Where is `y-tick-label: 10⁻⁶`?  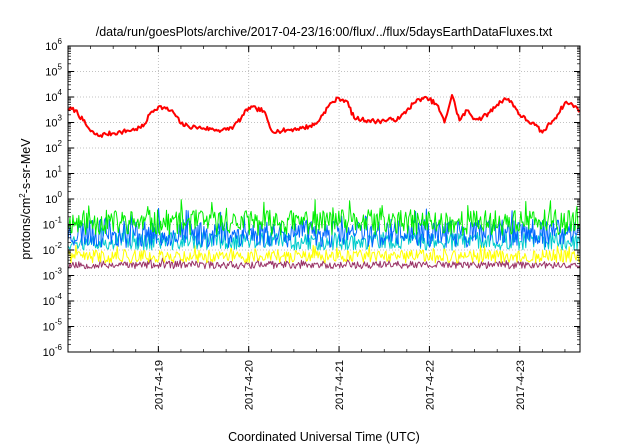 y-tick-label: 10⁻⁶ is located at coordinates (53, 351).